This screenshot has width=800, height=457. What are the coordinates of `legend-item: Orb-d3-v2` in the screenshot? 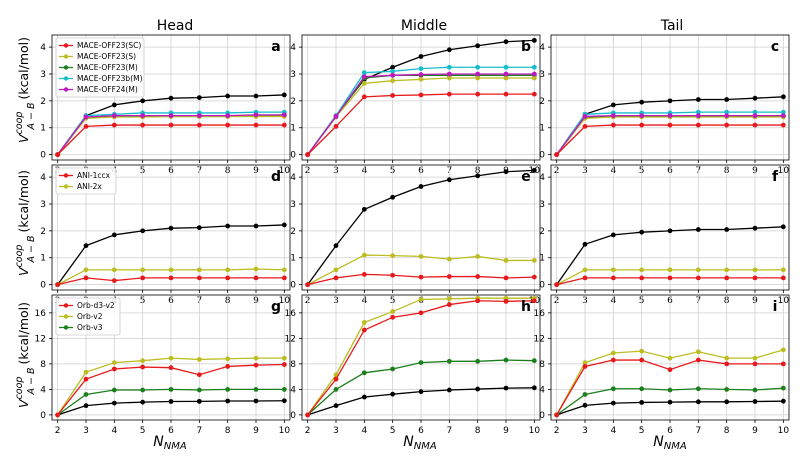 It's located at (87, 305).